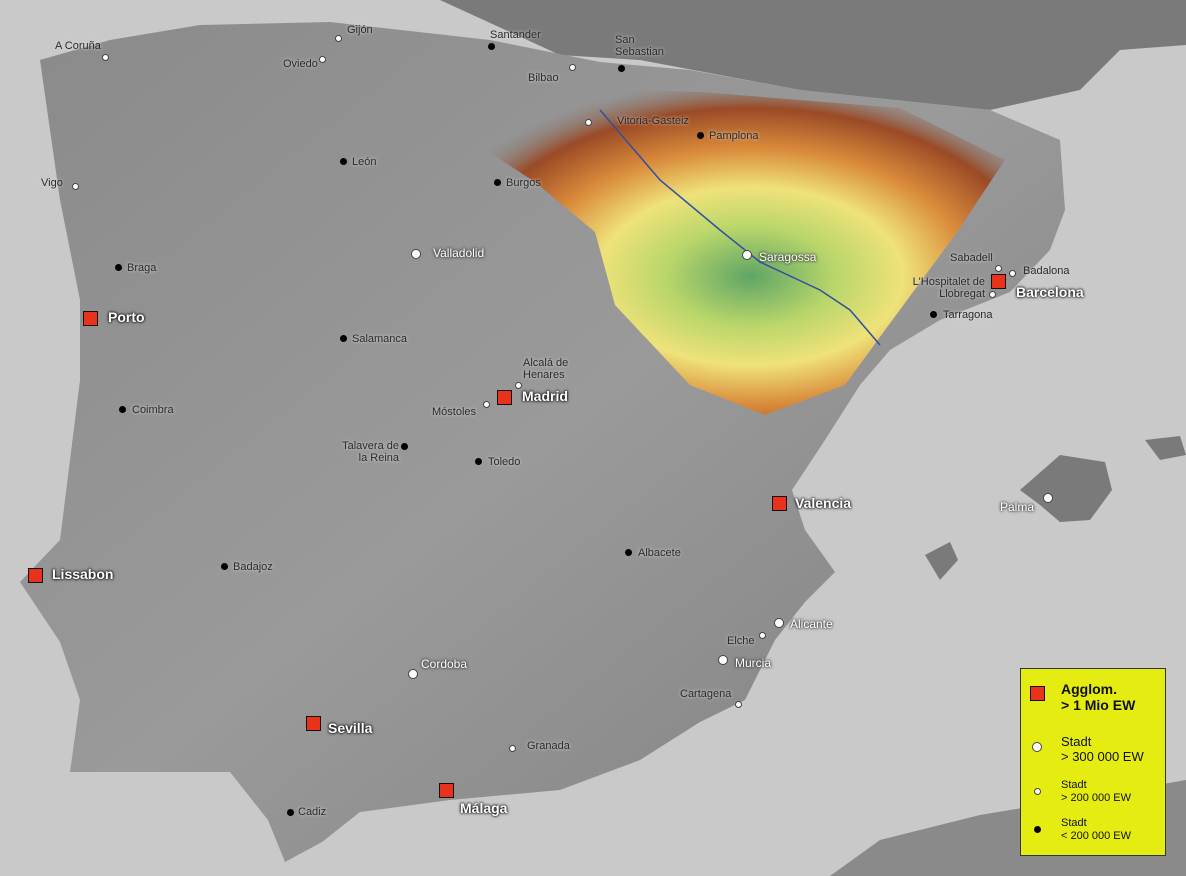 This screenshot has width=1186, height=876. Describe the element at coordinates (515, 35) in the screenshot. I see `city-label: Santander` at that location.